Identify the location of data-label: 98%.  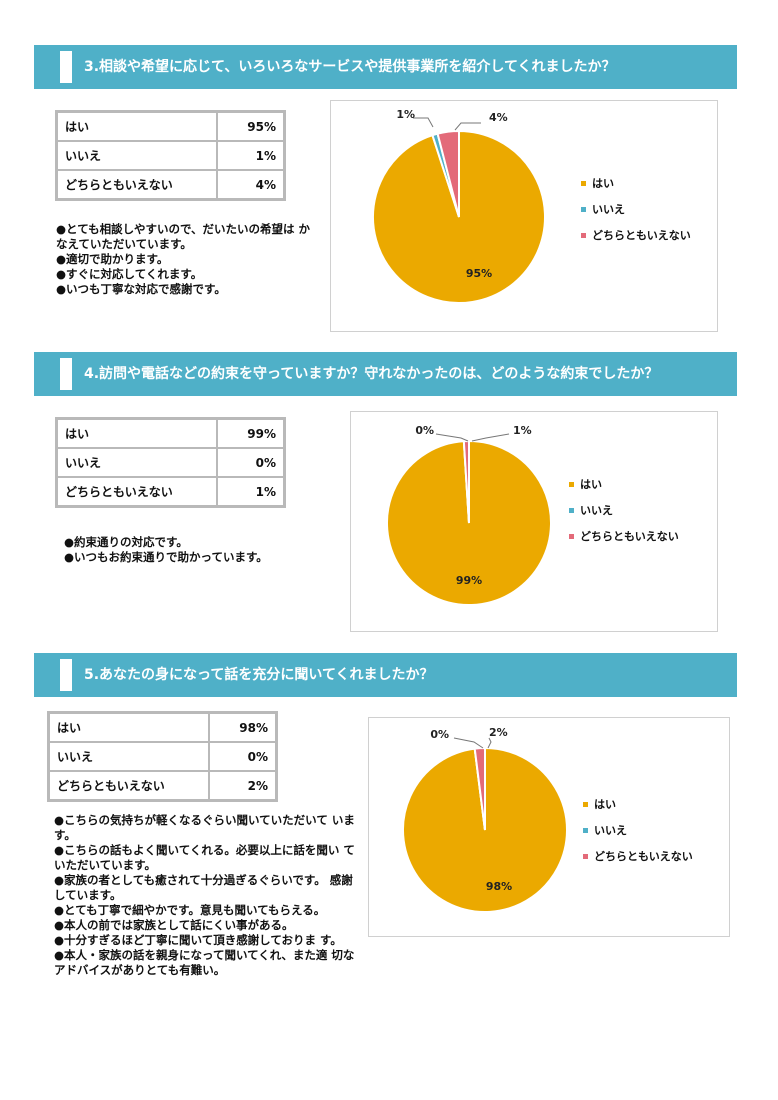
(499, 886).